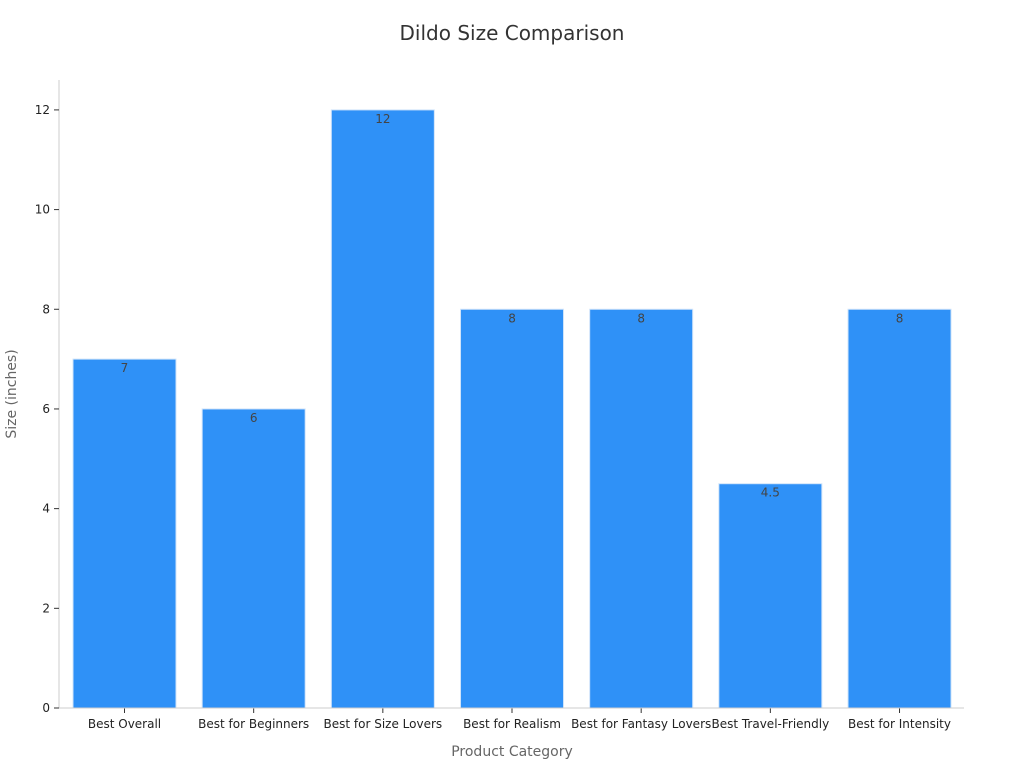 The height and width of the screenshot is (768, 1024). Describe the element at coordinates (12, 393) in the screenshot. I see `y-axis-label: Size (inches)` at that location.